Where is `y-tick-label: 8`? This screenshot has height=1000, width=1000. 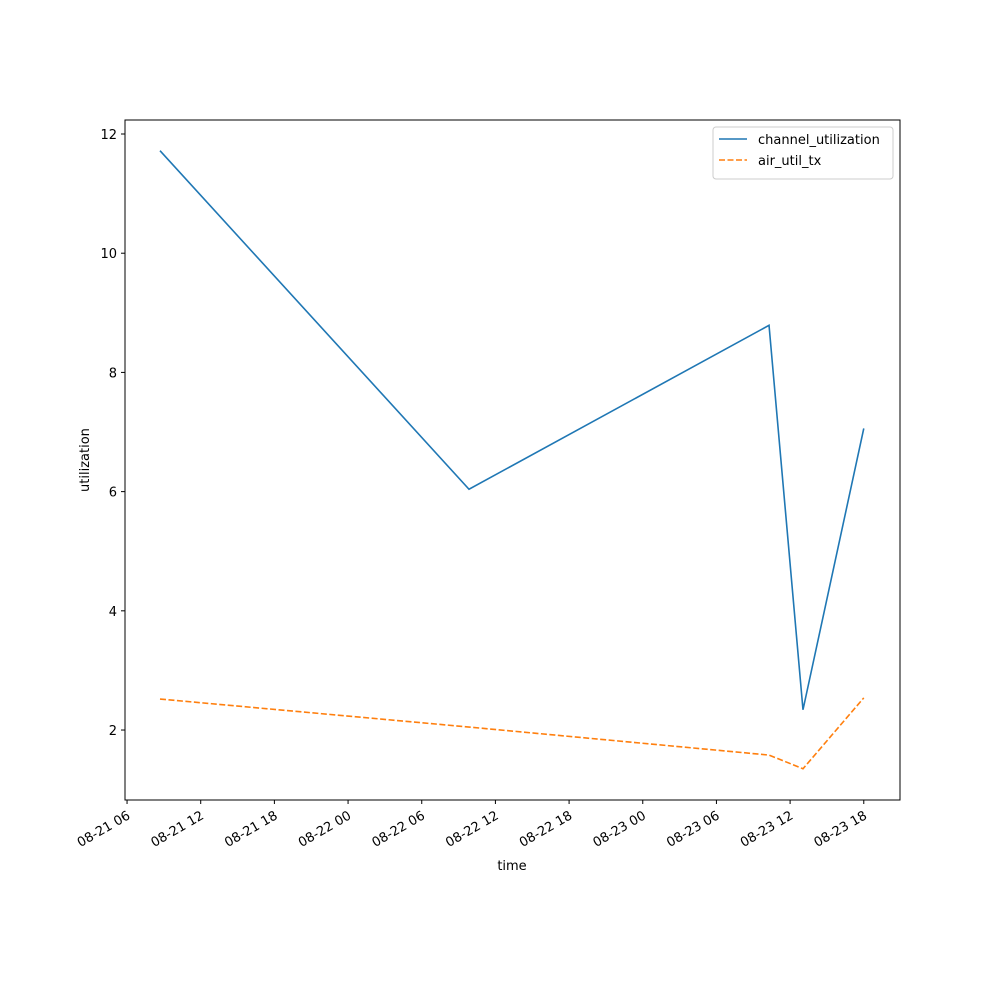
y-tick-label: 8 is located at coordinates (113, 373).